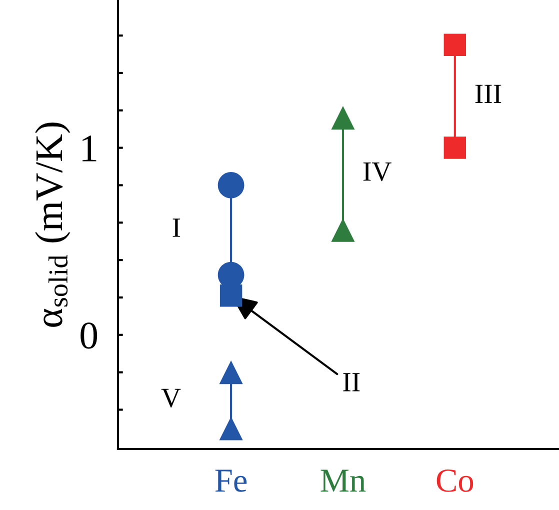 Image resolution: width=559 pixels, height=510 pixels. What do you see at coordinates (343, 481) in the screenshot?
I see `x-tick-label: Mn` at bounding box center [343, 481].